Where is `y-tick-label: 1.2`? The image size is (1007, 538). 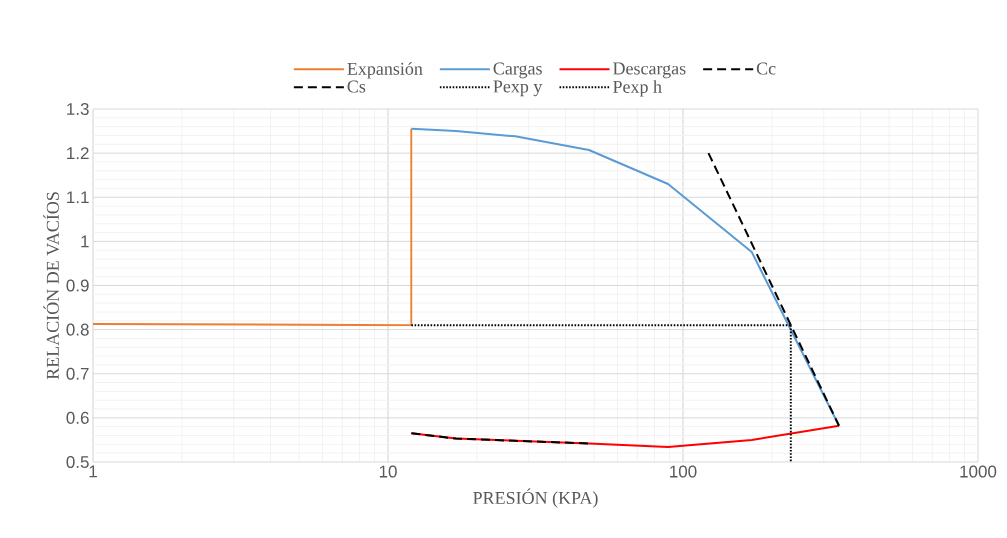 y-tick-label: 1.2 is located at coordinates (78, 153).